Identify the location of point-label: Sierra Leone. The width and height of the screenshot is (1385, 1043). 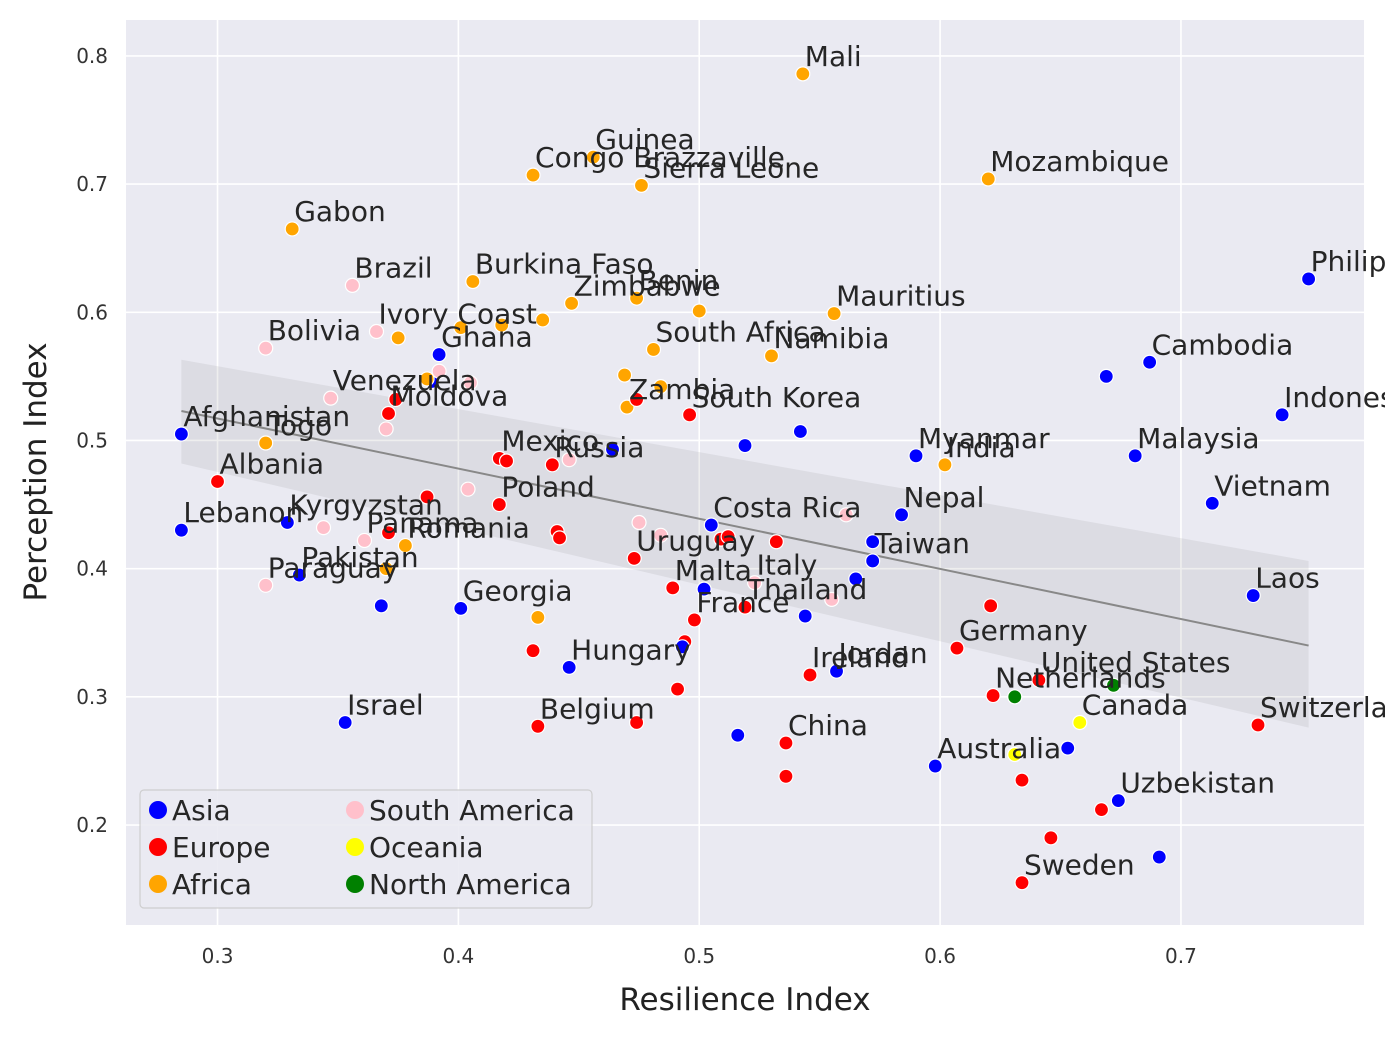
(731, 167).